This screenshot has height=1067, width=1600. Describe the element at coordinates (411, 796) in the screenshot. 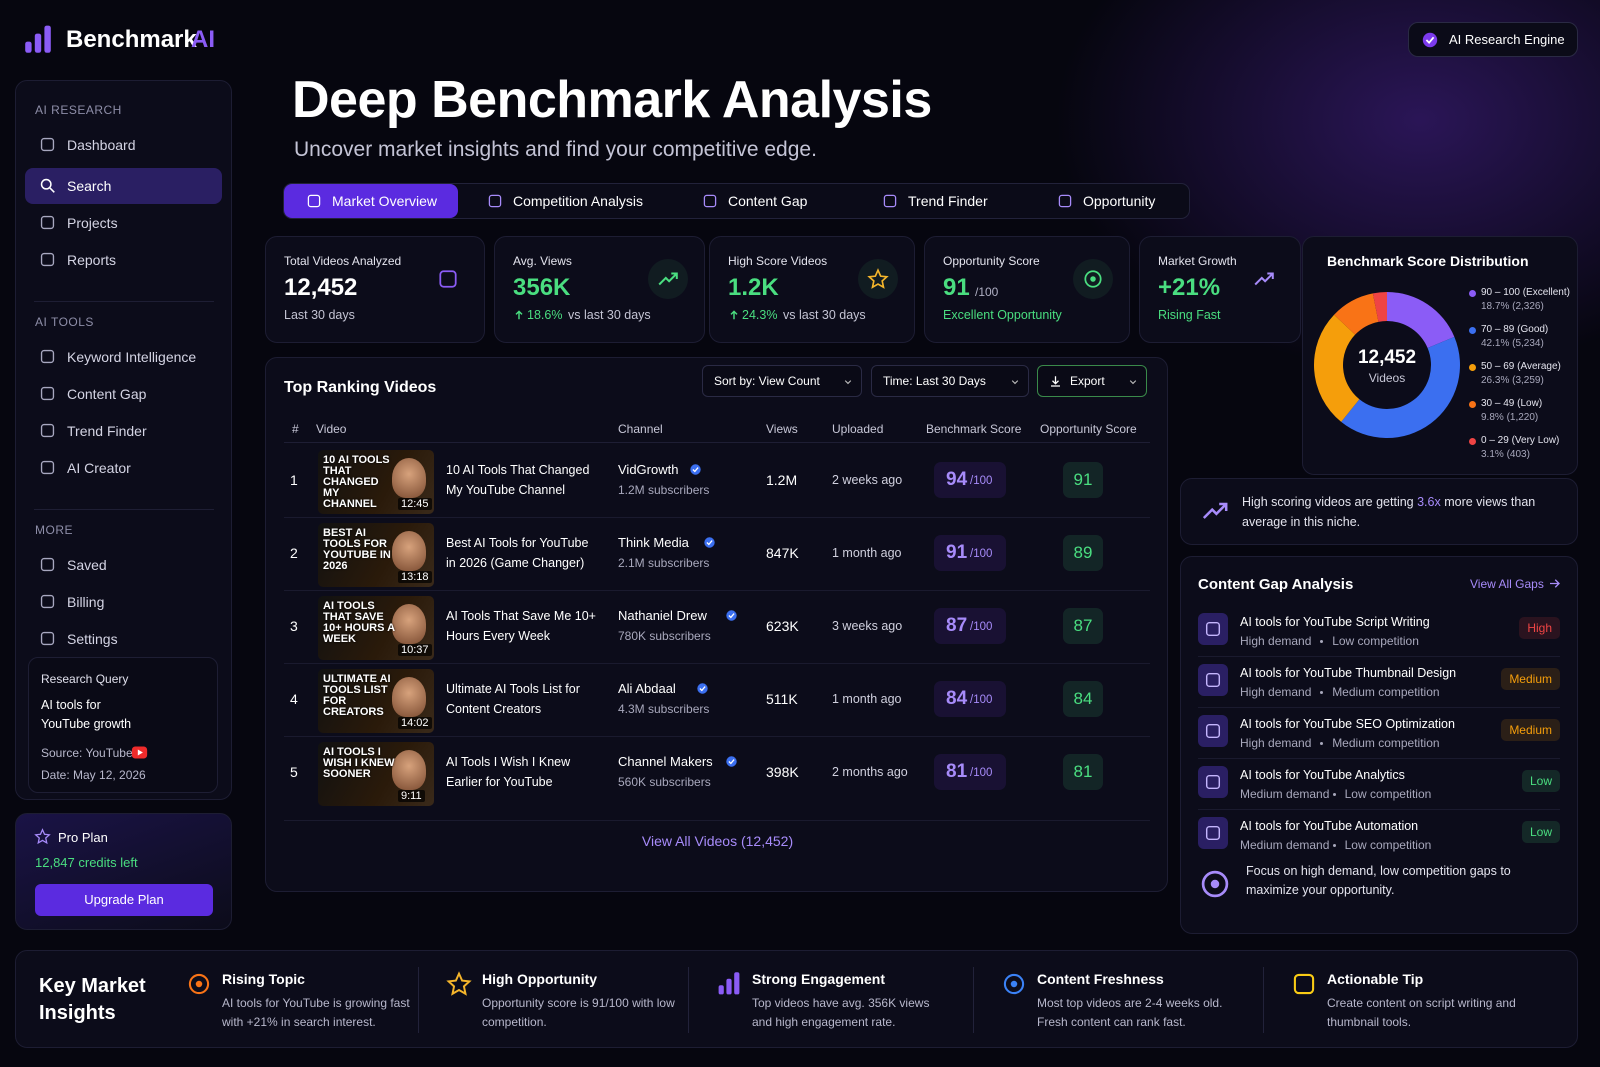

I see `duration: 9:11` at that location.